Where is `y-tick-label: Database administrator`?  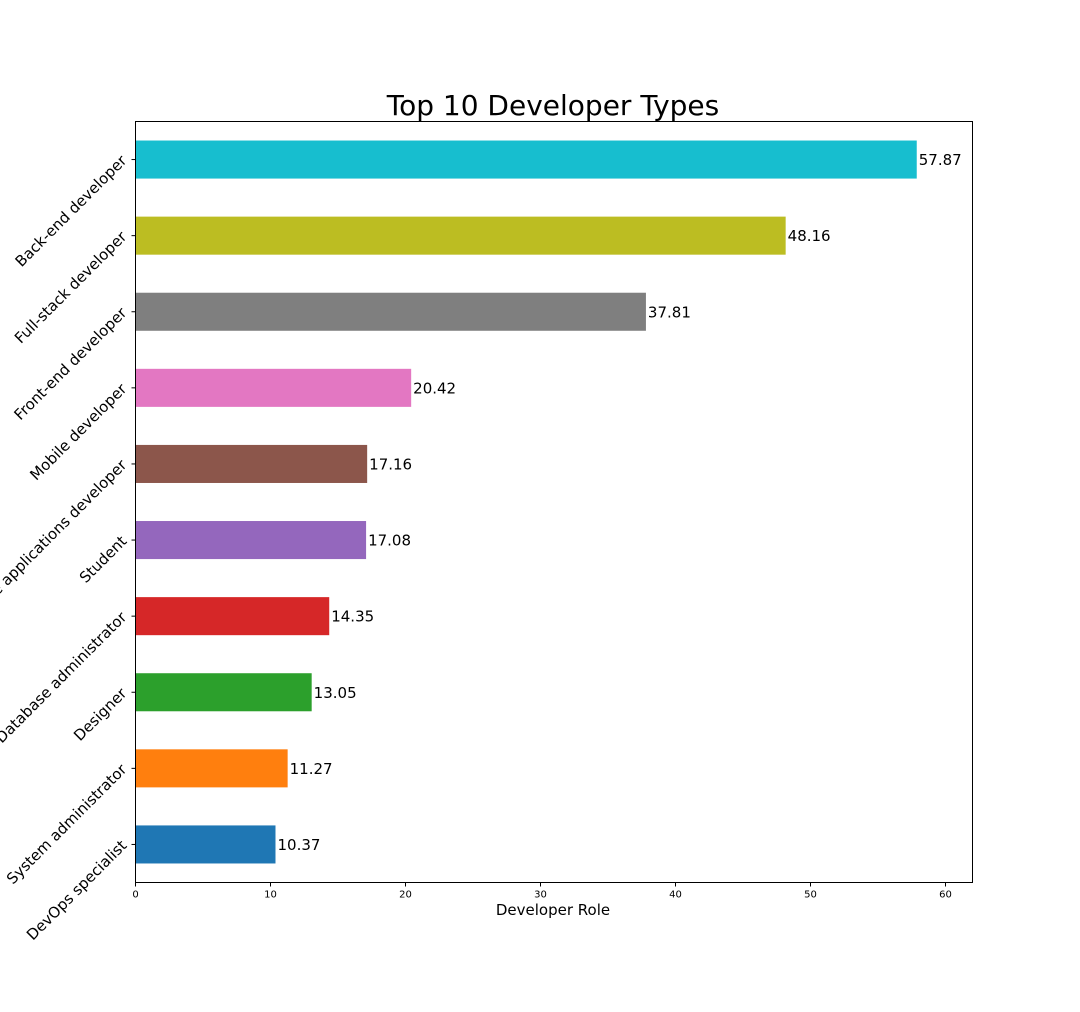
y-tick-label: Database administrator is located at coordinates (65, 677).